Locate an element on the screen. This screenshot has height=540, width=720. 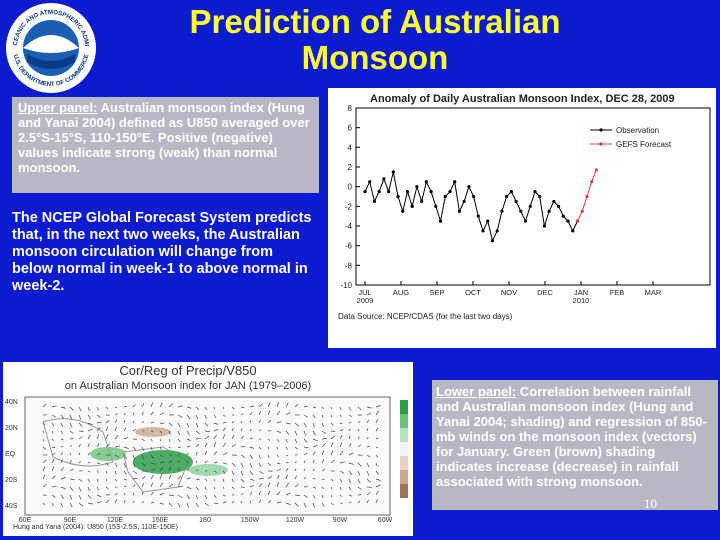
x-tick-label: AUG is located at coordinates (401, 292).